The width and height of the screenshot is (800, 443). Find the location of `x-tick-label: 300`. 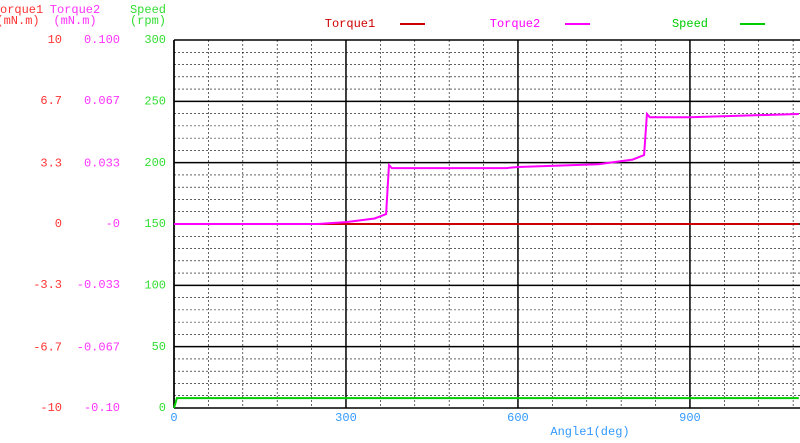

x-tick-label: 300 is located at coordinates (346, 418).